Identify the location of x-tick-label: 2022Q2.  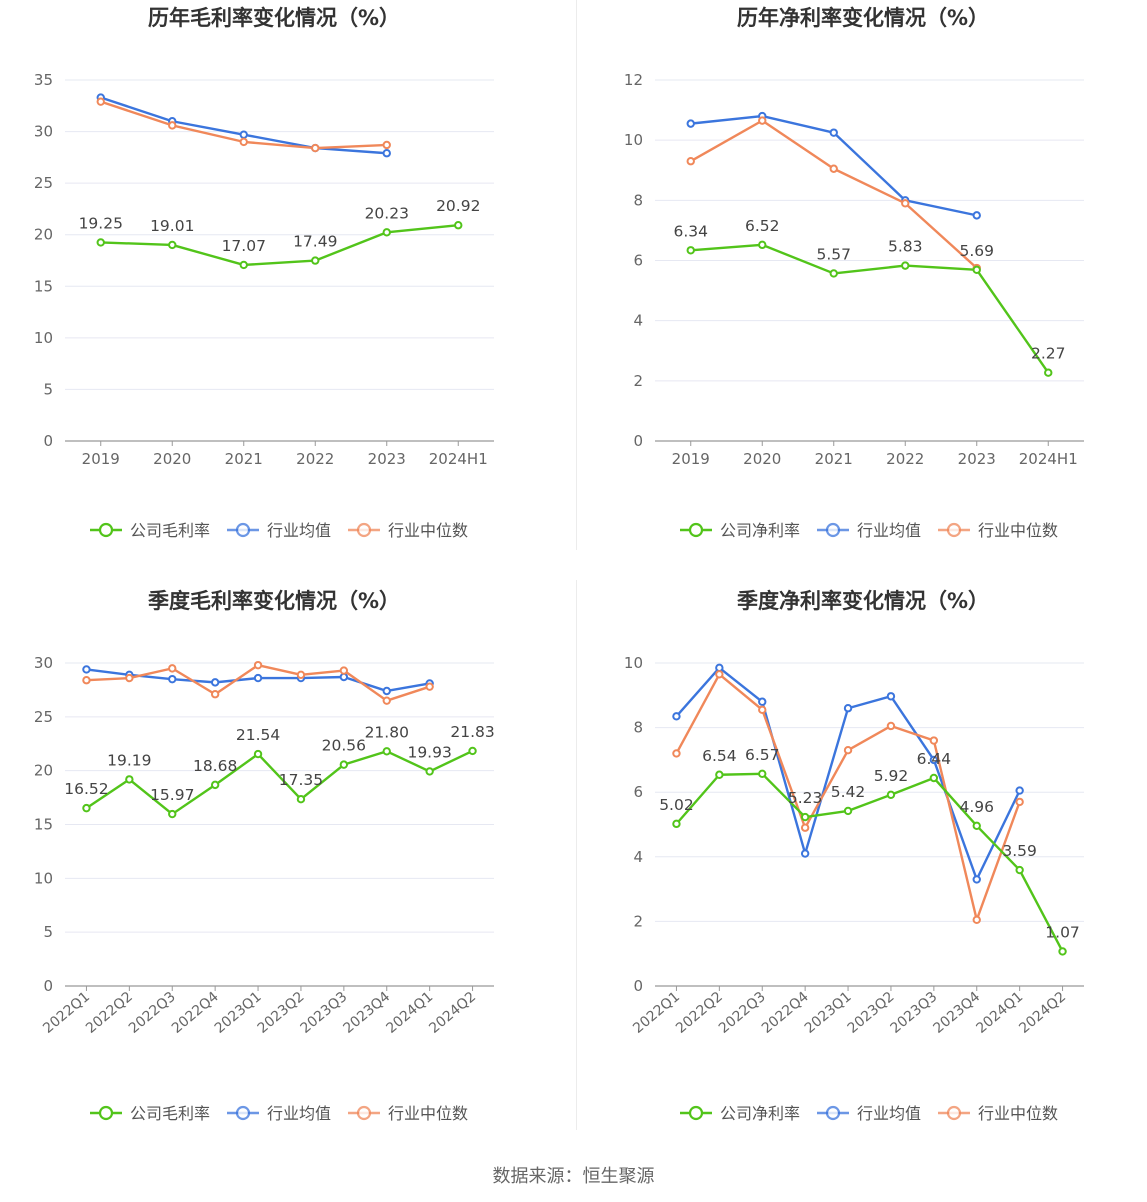
(109, 1013).